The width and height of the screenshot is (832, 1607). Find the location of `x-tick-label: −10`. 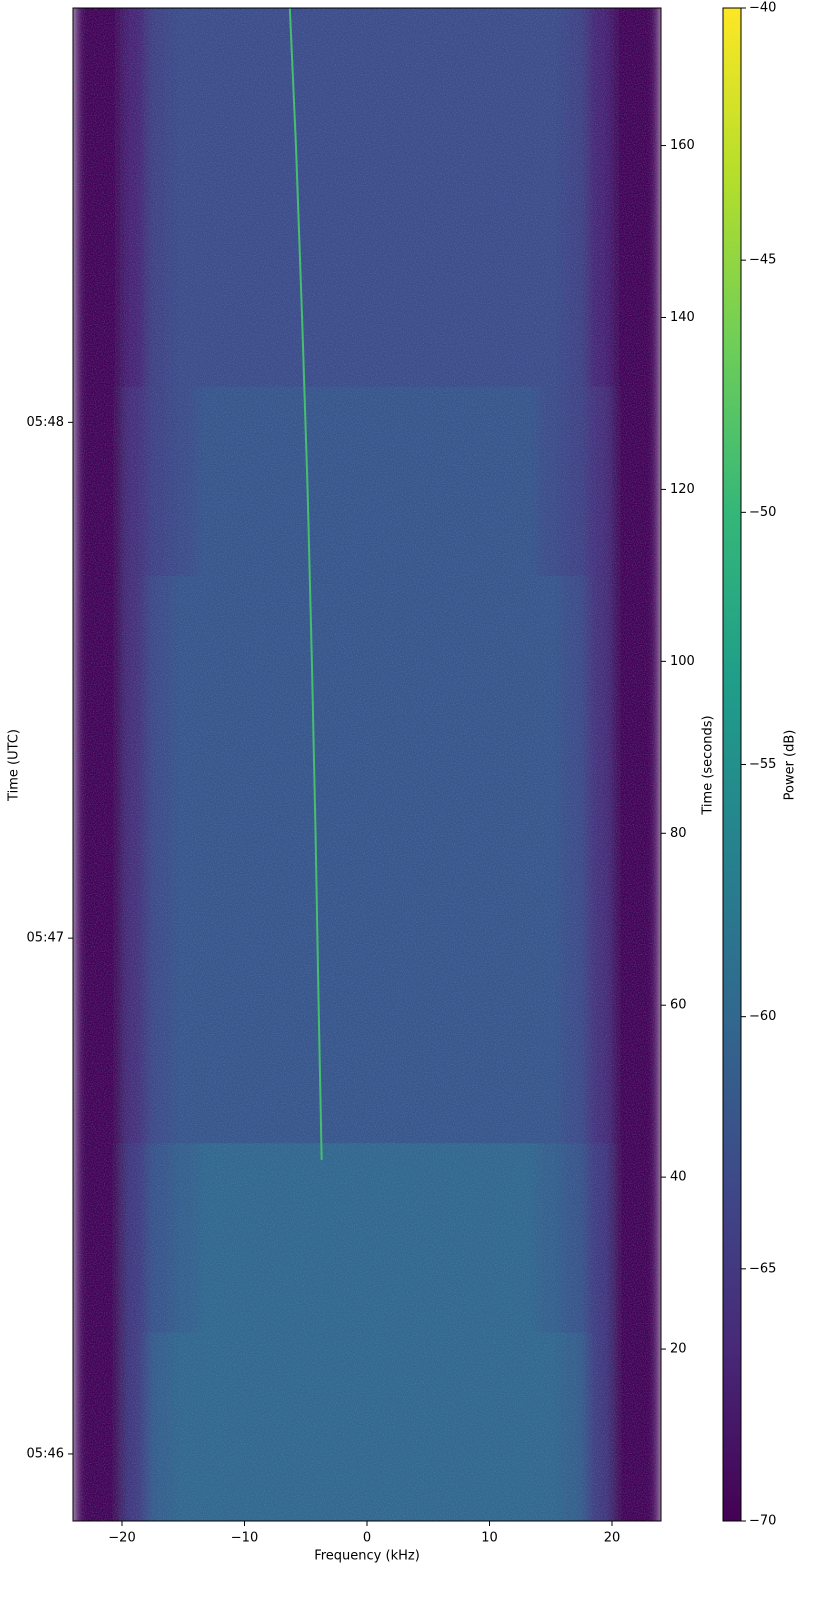

x-tick-label: −10 is located at coordinates (244, 1538).